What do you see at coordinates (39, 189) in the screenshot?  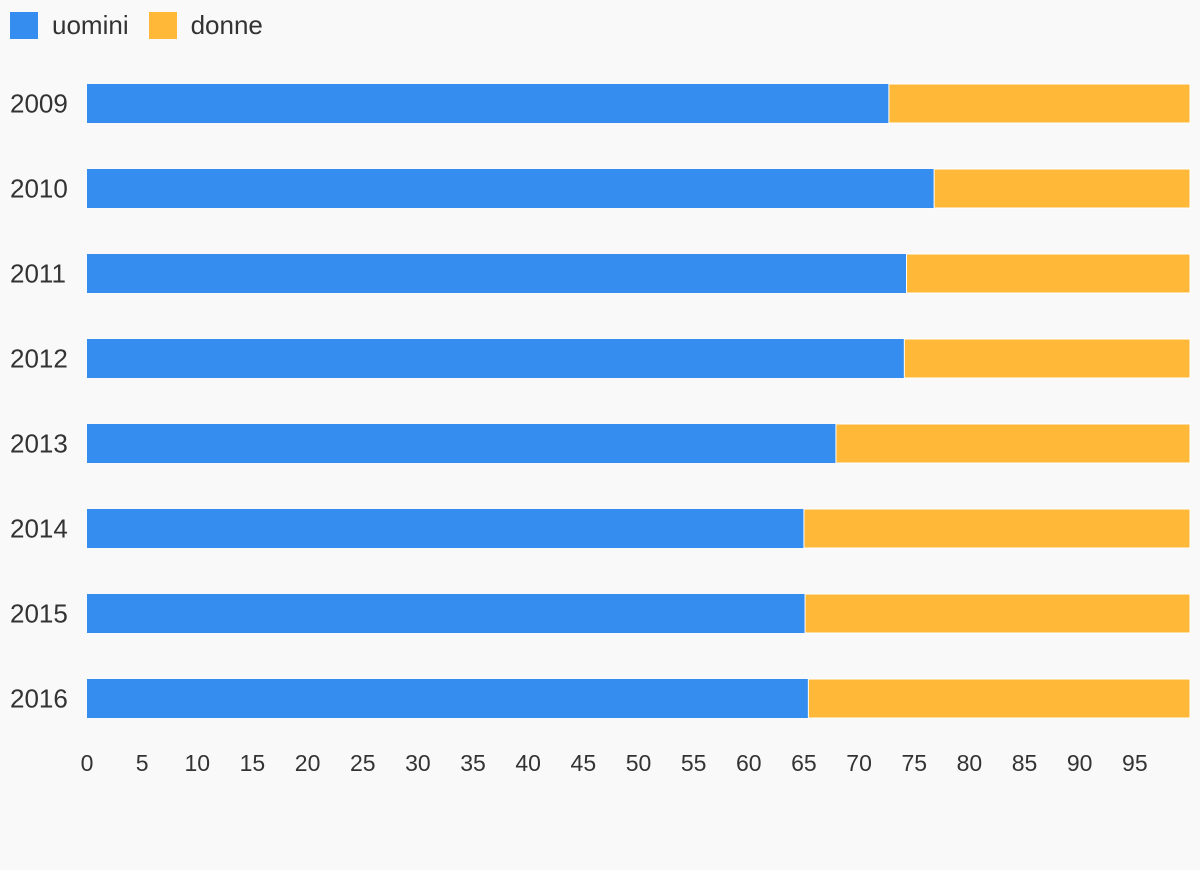 I see `y-tick-label: 2010` at bounding box center [39, 189].